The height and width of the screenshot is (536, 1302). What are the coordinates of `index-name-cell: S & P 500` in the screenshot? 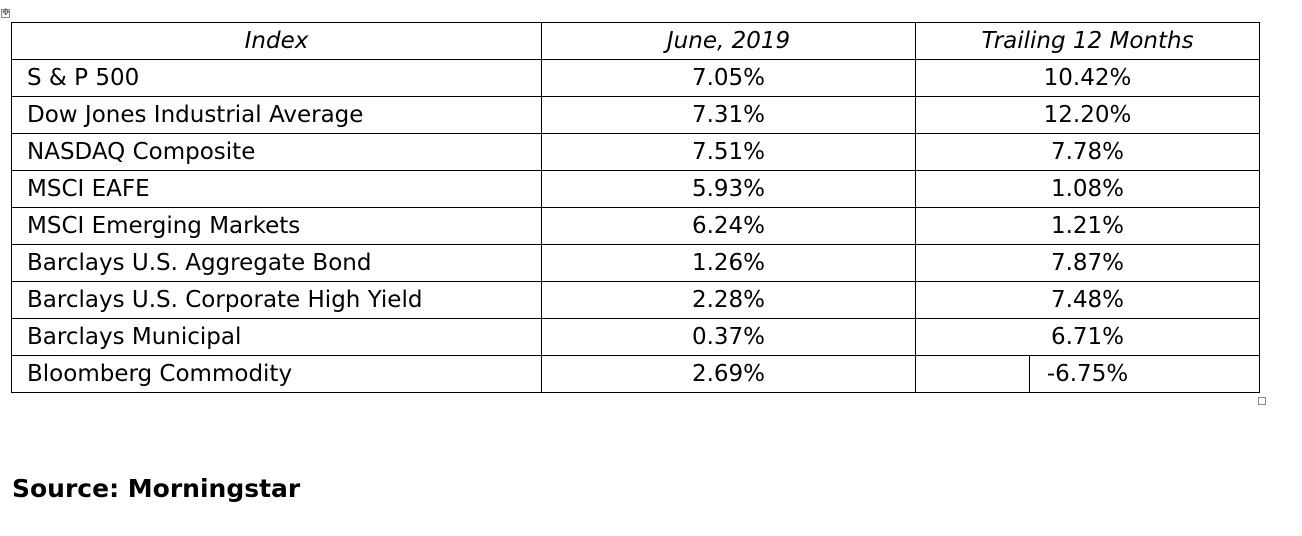 It's located at (276, 78).